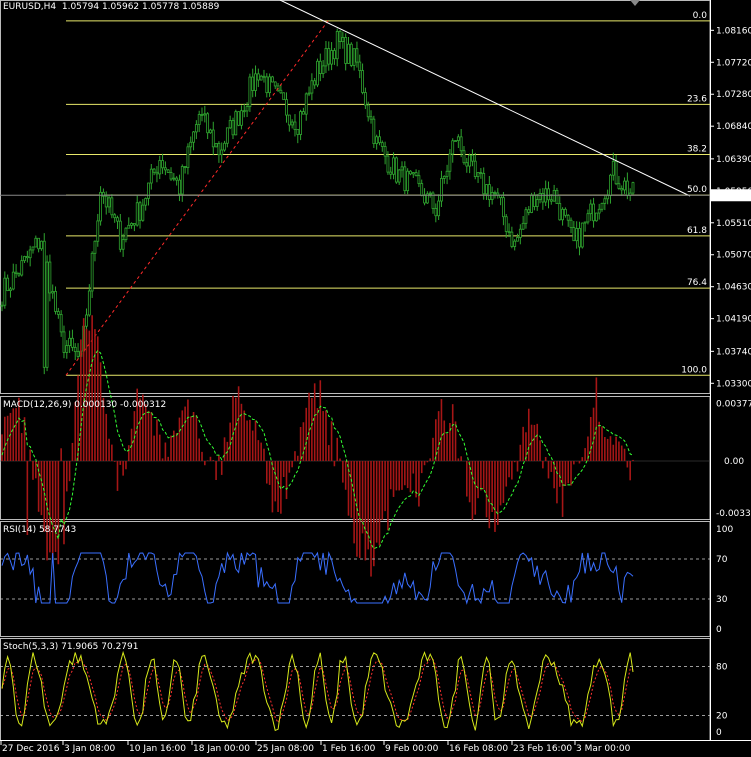 The image size is (751, 757). Describe the element at coordinates (733, 95) in the screenshot. I see `price-label: 1.07280` at that location.